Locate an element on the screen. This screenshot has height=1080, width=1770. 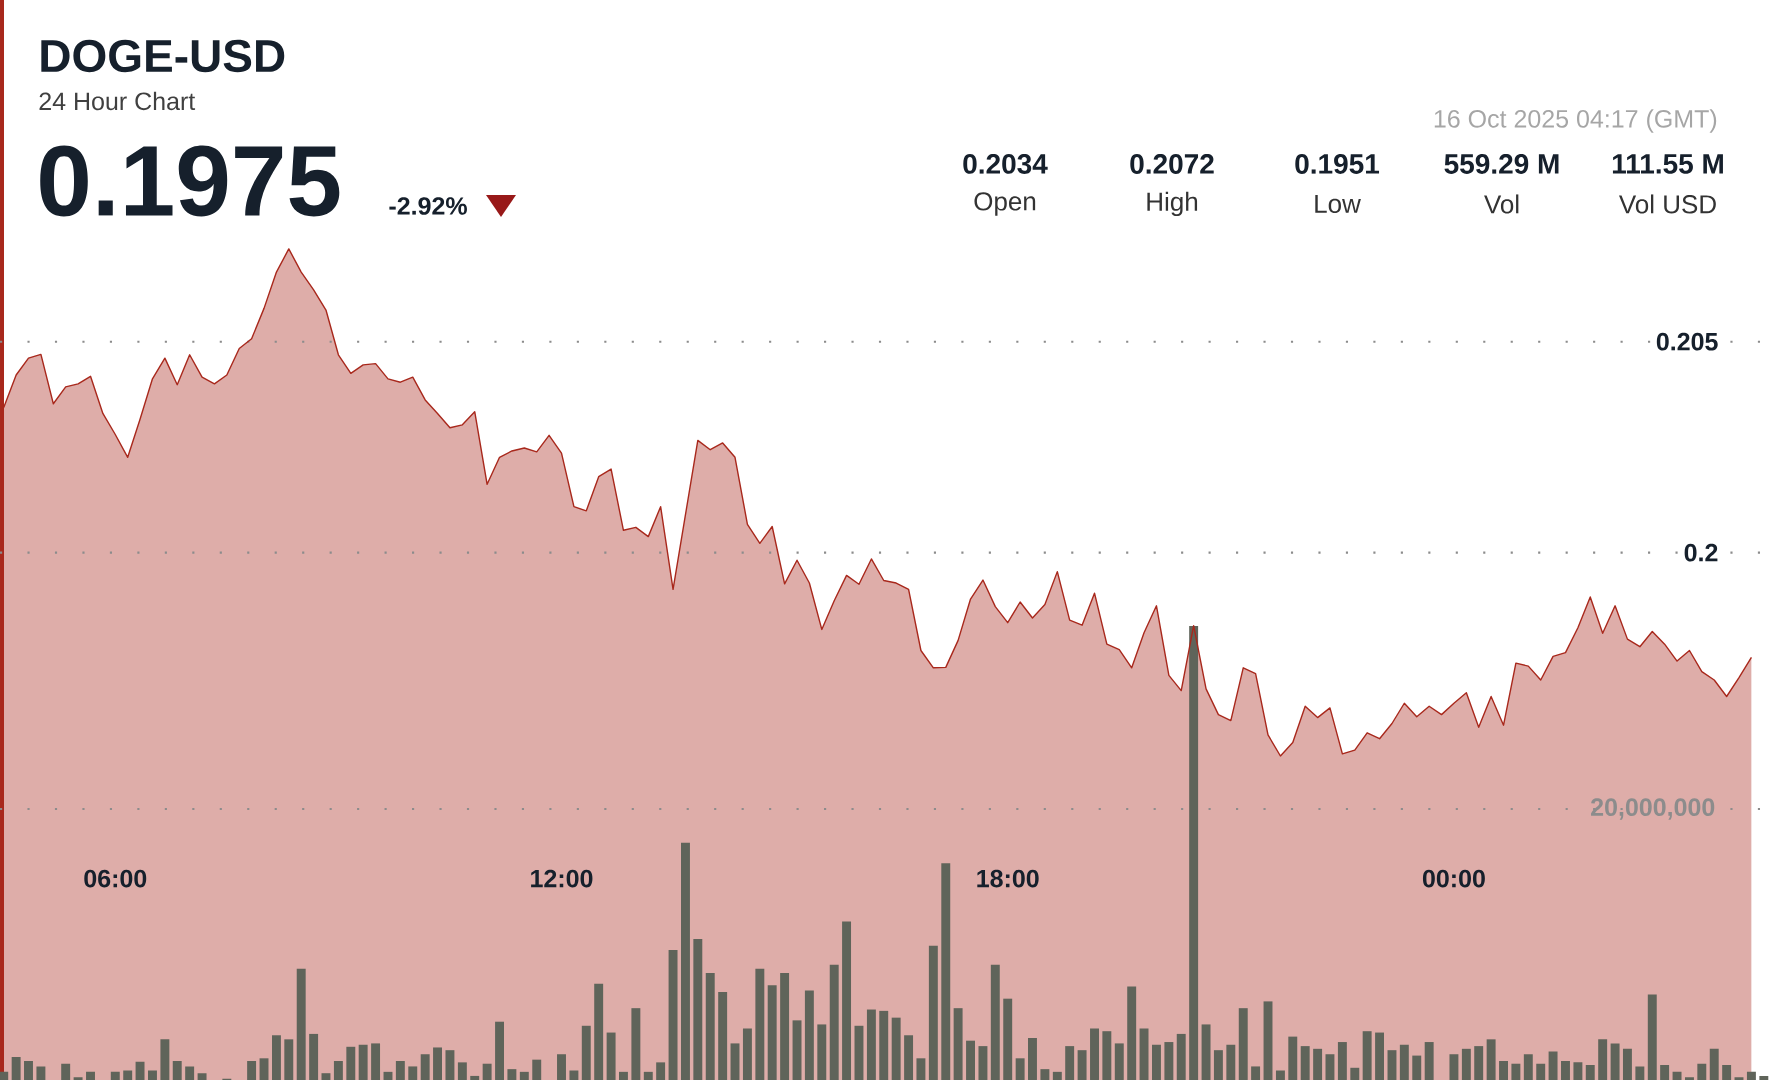
y-tick-label: 0.205 is located at coordinates (1687, 341).